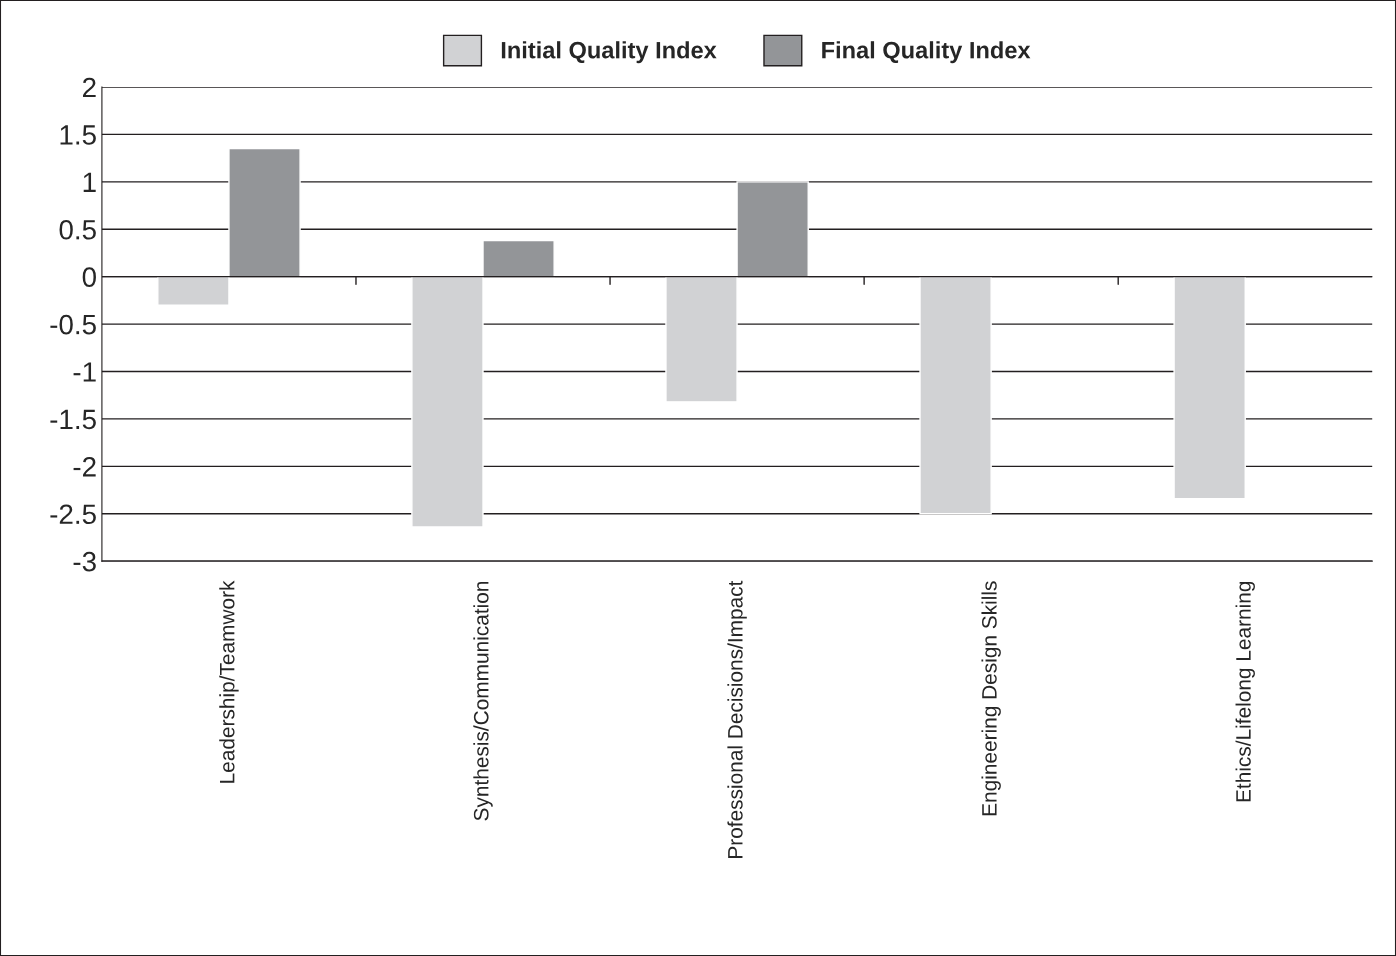 Image resolution: width=1396 pixels, height=956 pixels. Describe the element at coordinates (89, 87) in the screenshot. I see `y-tick-label: 2` at that location.